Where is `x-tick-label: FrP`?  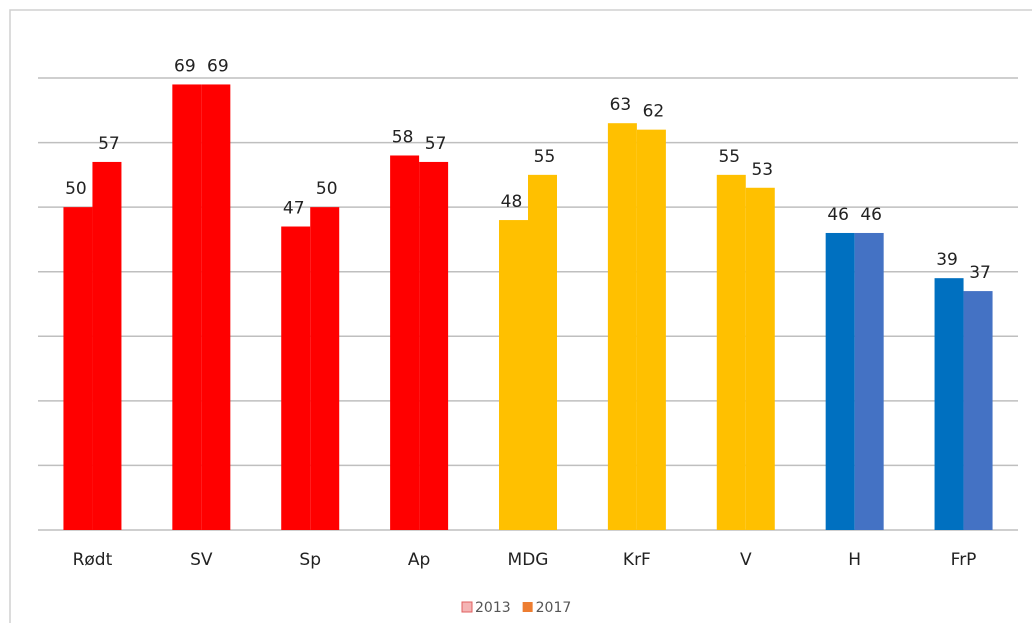
x-tick-label: FrP is located at coordinates (964, 560).